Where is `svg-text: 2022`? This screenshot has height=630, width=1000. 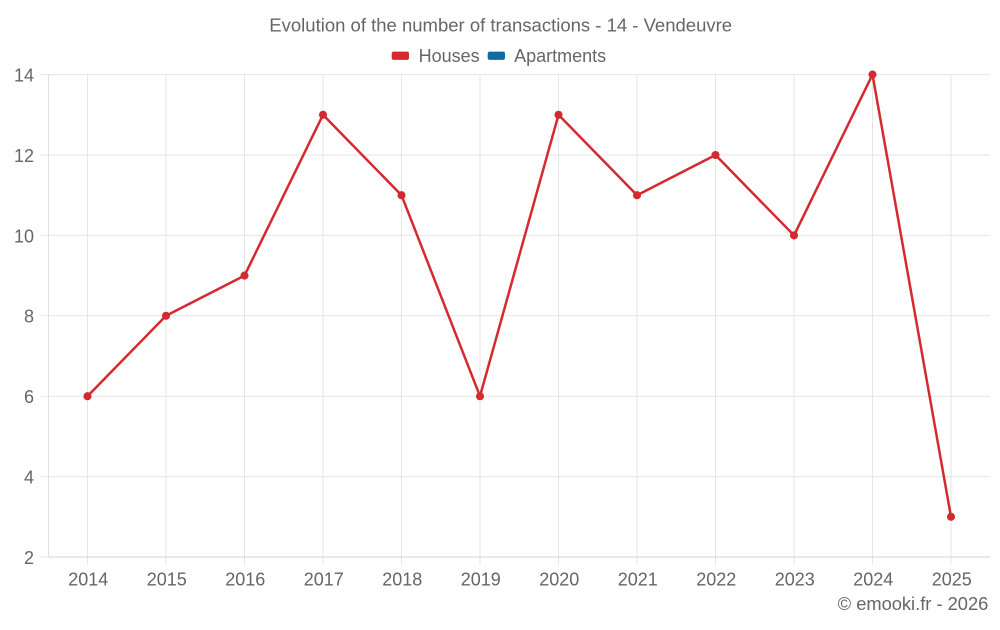 svg-text: 2022 is located at coordinates (716, 580).